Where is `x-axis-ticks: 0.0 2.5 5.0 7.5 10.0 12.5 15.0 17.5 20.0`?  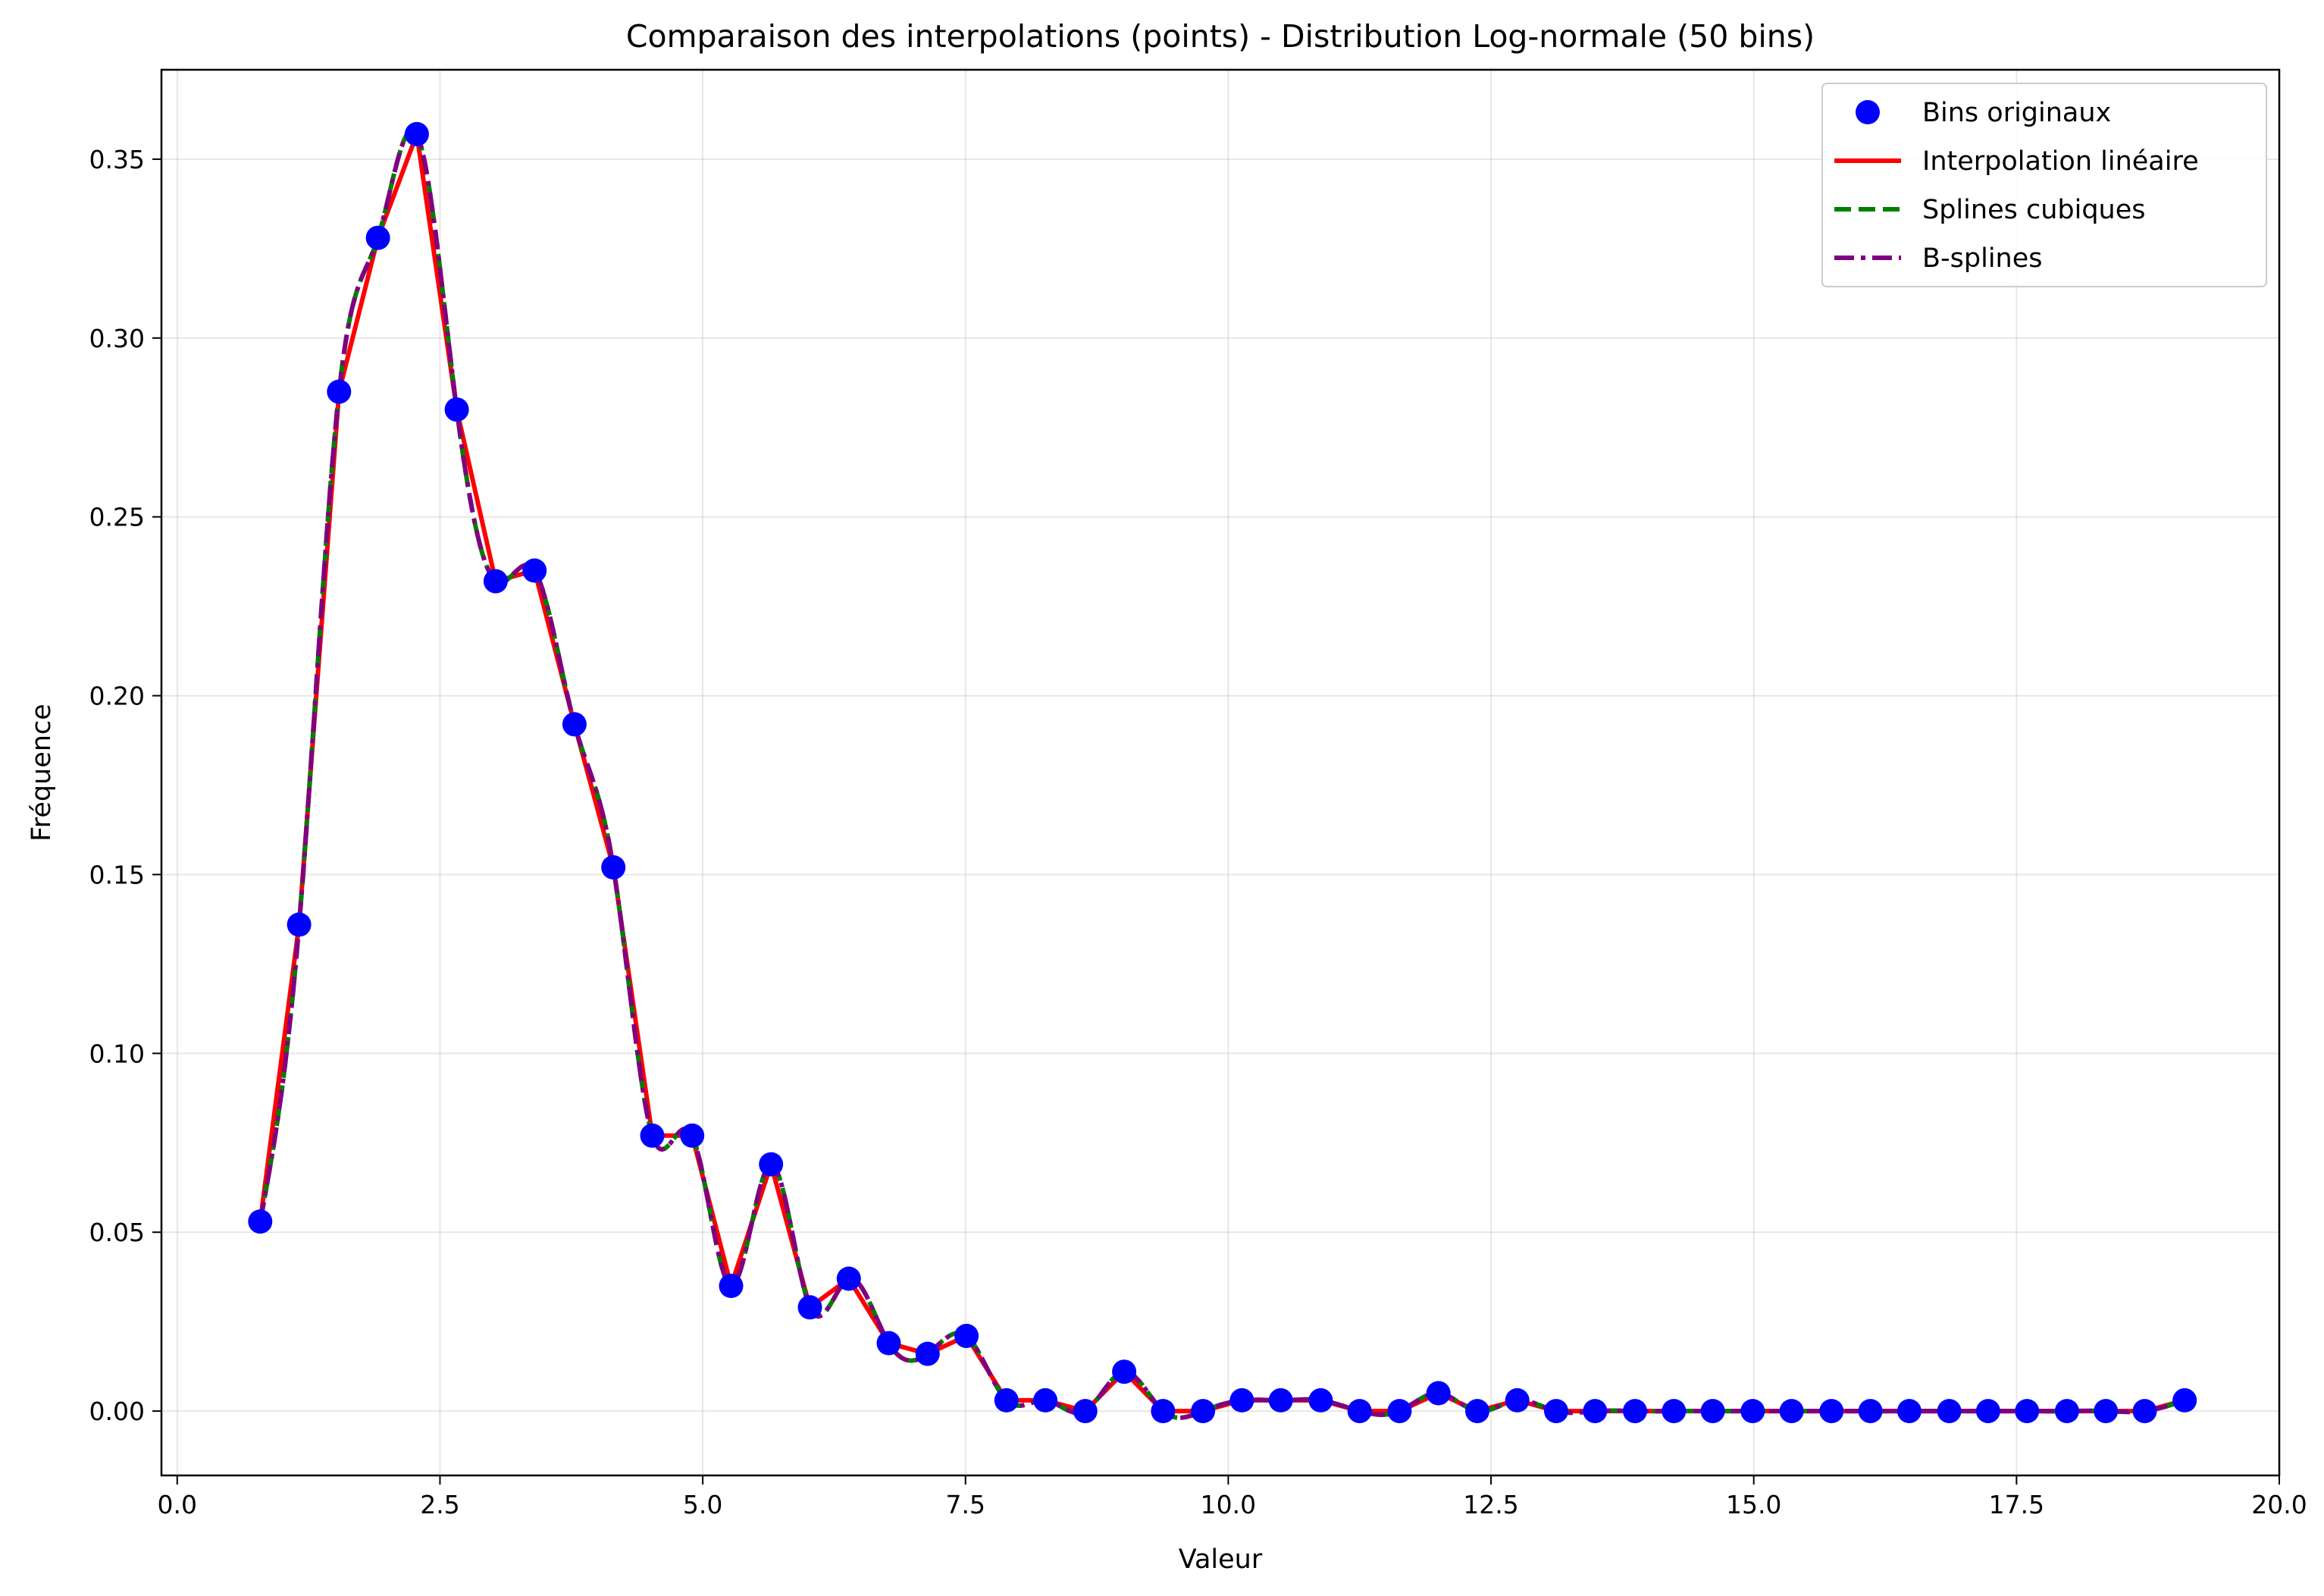
x-axis-ticks: 0.0 2.5 5.0 7.5 10.0 12.5 15.0 17.5 20.0 is located at coordinates (1232, 1497).